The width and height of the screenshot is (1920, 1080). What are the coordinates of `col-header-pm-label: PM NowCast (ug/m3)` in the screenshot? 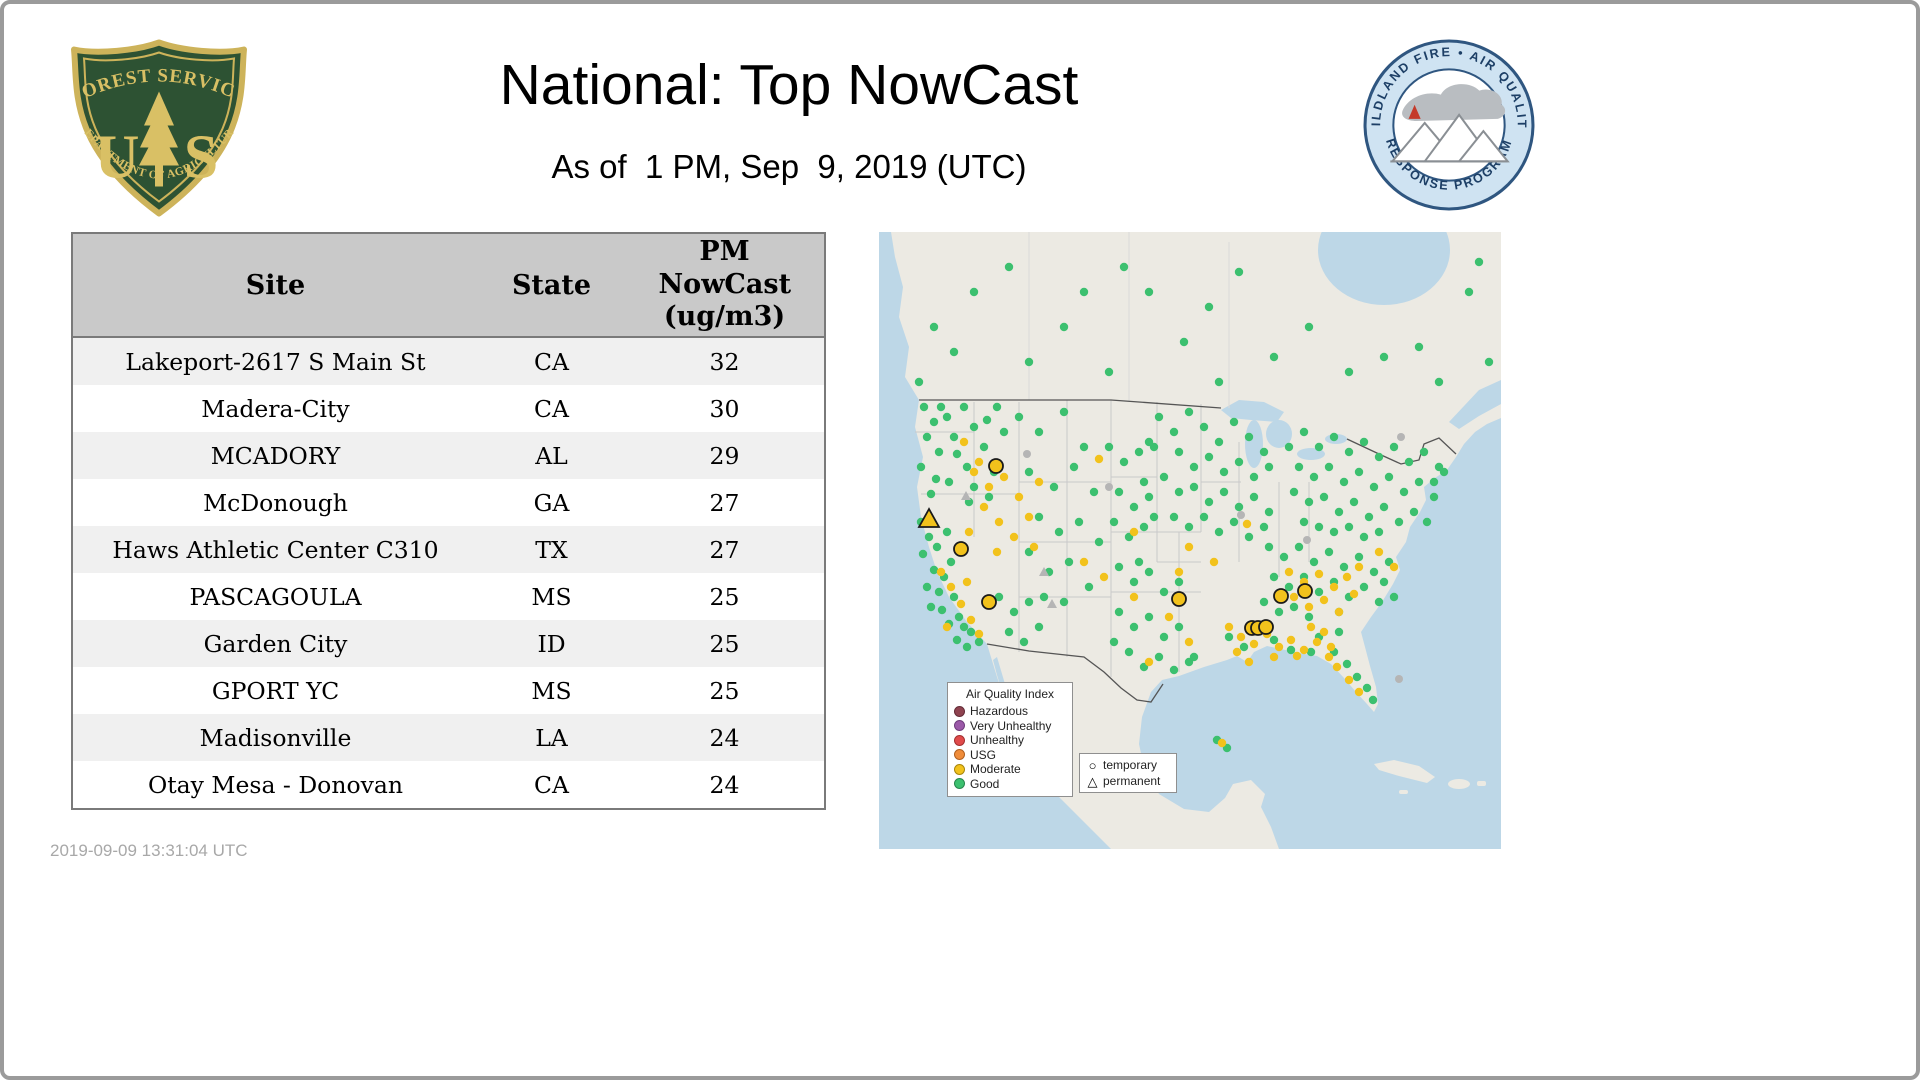 It's located at (725, 284).